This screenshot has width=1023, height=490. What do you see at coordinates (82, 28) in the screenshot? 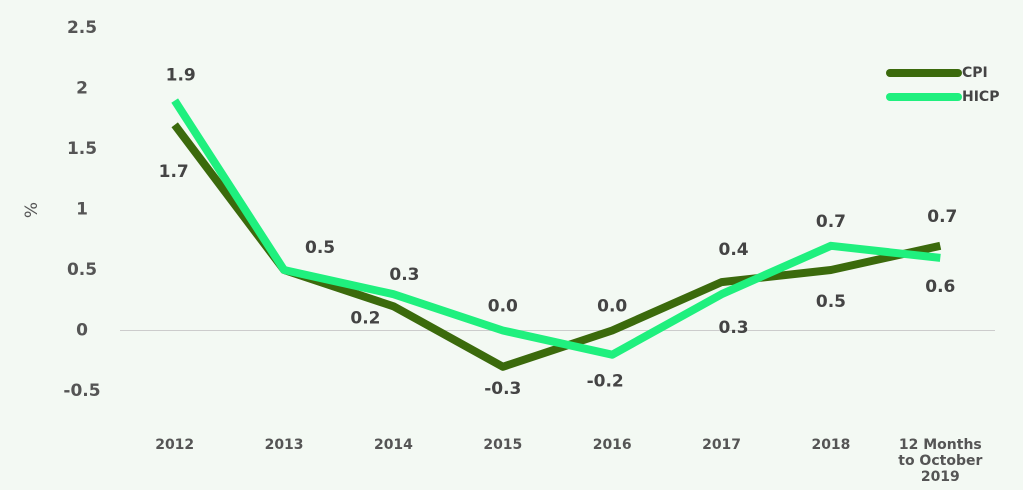
I see `y-tick-label: 2.5` at bounding box center [82, 28].